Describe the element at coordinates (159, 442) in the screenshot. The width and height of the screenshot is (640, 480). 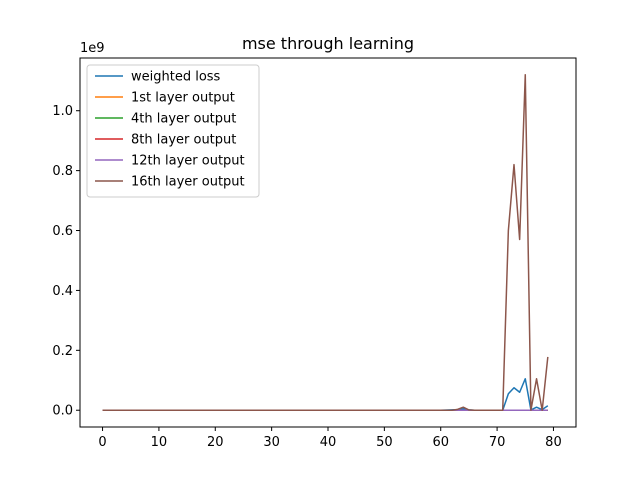
I see `x-tick-label: 10` at that location.